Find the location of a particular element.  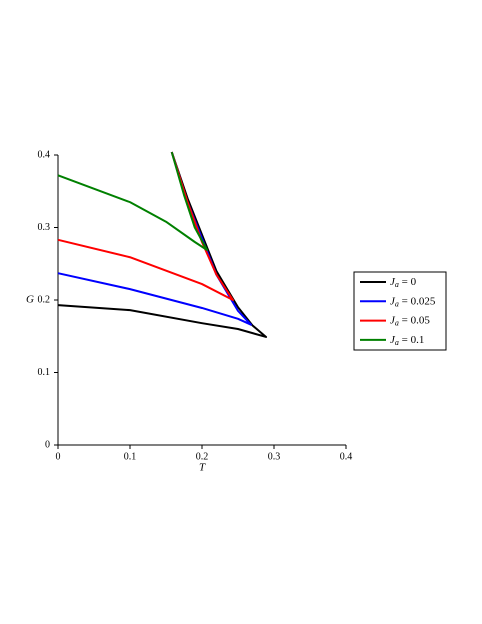

legend-label: Ja = 0 is located at coordinates (403, 282).